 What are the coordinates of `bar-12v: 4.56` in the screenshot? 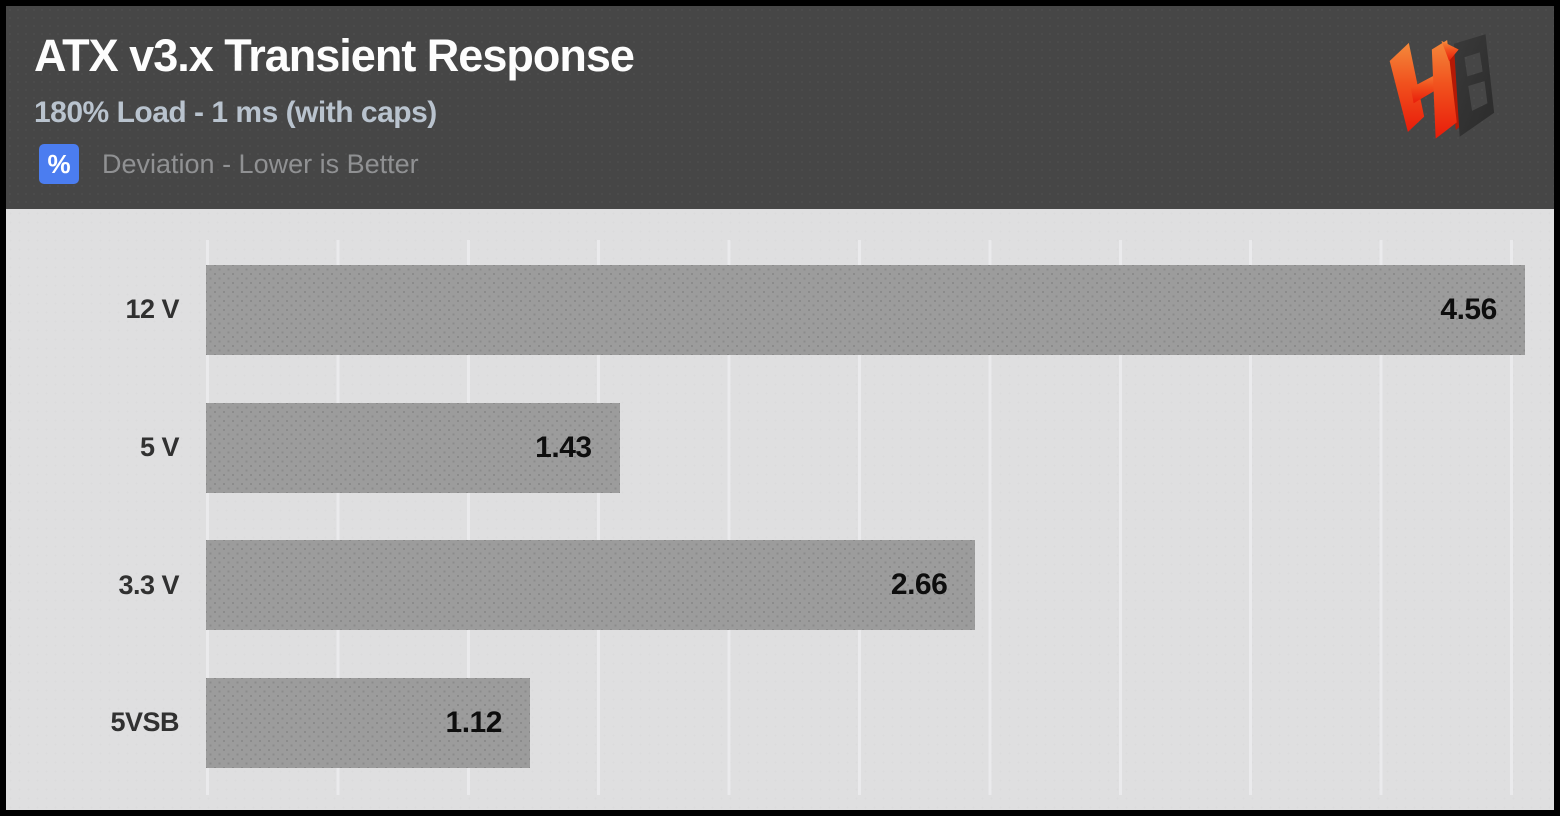 It's located at (865, 309).